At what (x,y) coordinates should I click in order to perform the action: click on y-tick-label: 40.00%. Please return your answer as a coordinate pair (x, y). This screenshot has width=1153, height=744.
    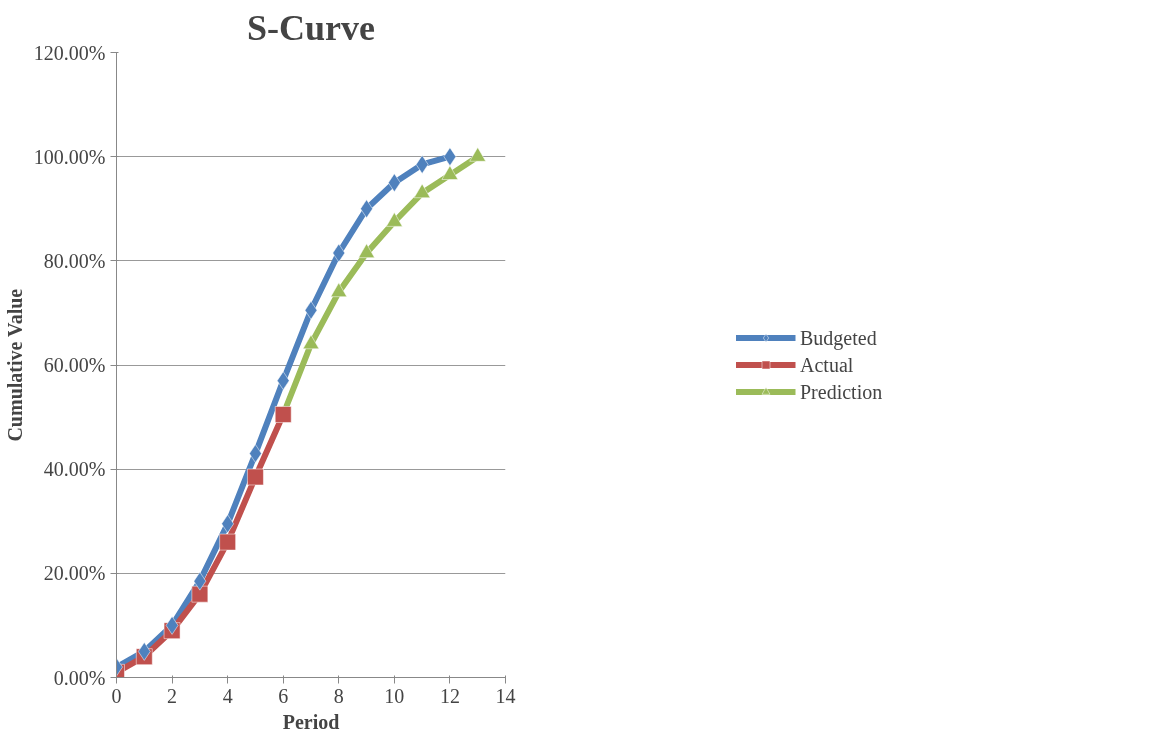
    Looking at the image, I should click on (74, 469).